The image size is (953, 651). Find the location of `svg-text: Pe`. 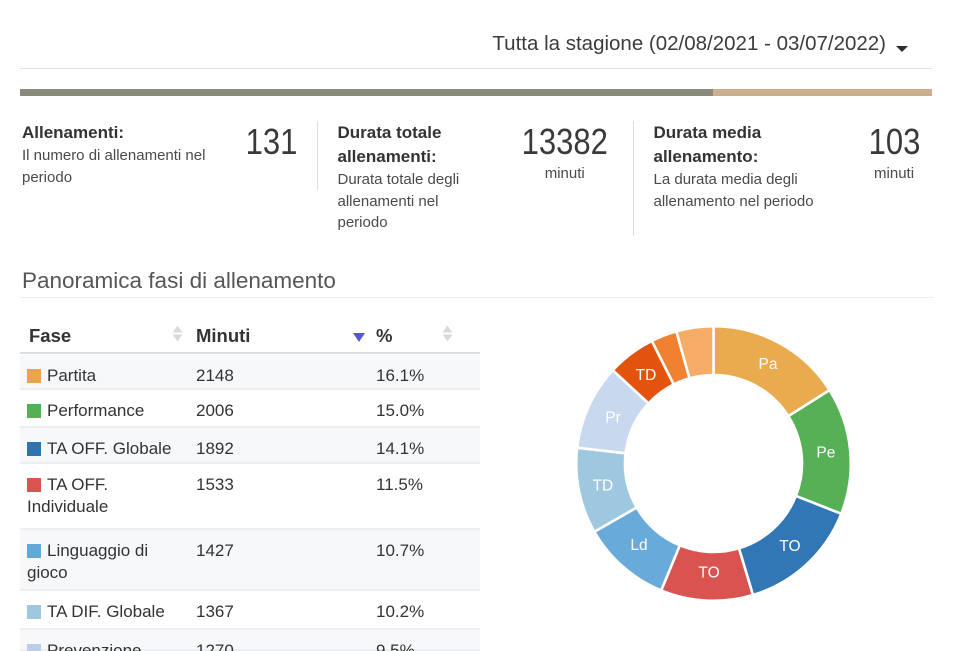

svg-text: Pe is located at coordinates (825, 452).